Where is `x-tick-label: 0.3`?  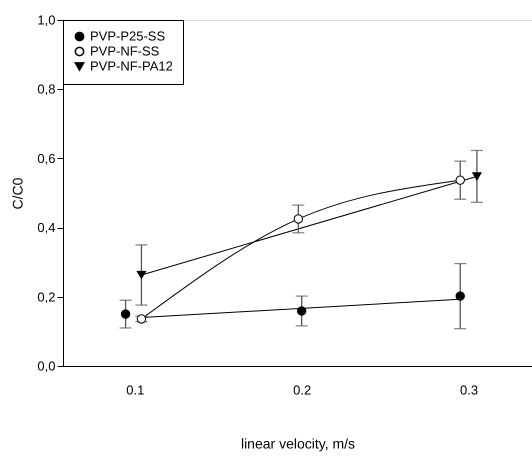
x-tick-label: 0.3 is located at coordinates (469, 390).